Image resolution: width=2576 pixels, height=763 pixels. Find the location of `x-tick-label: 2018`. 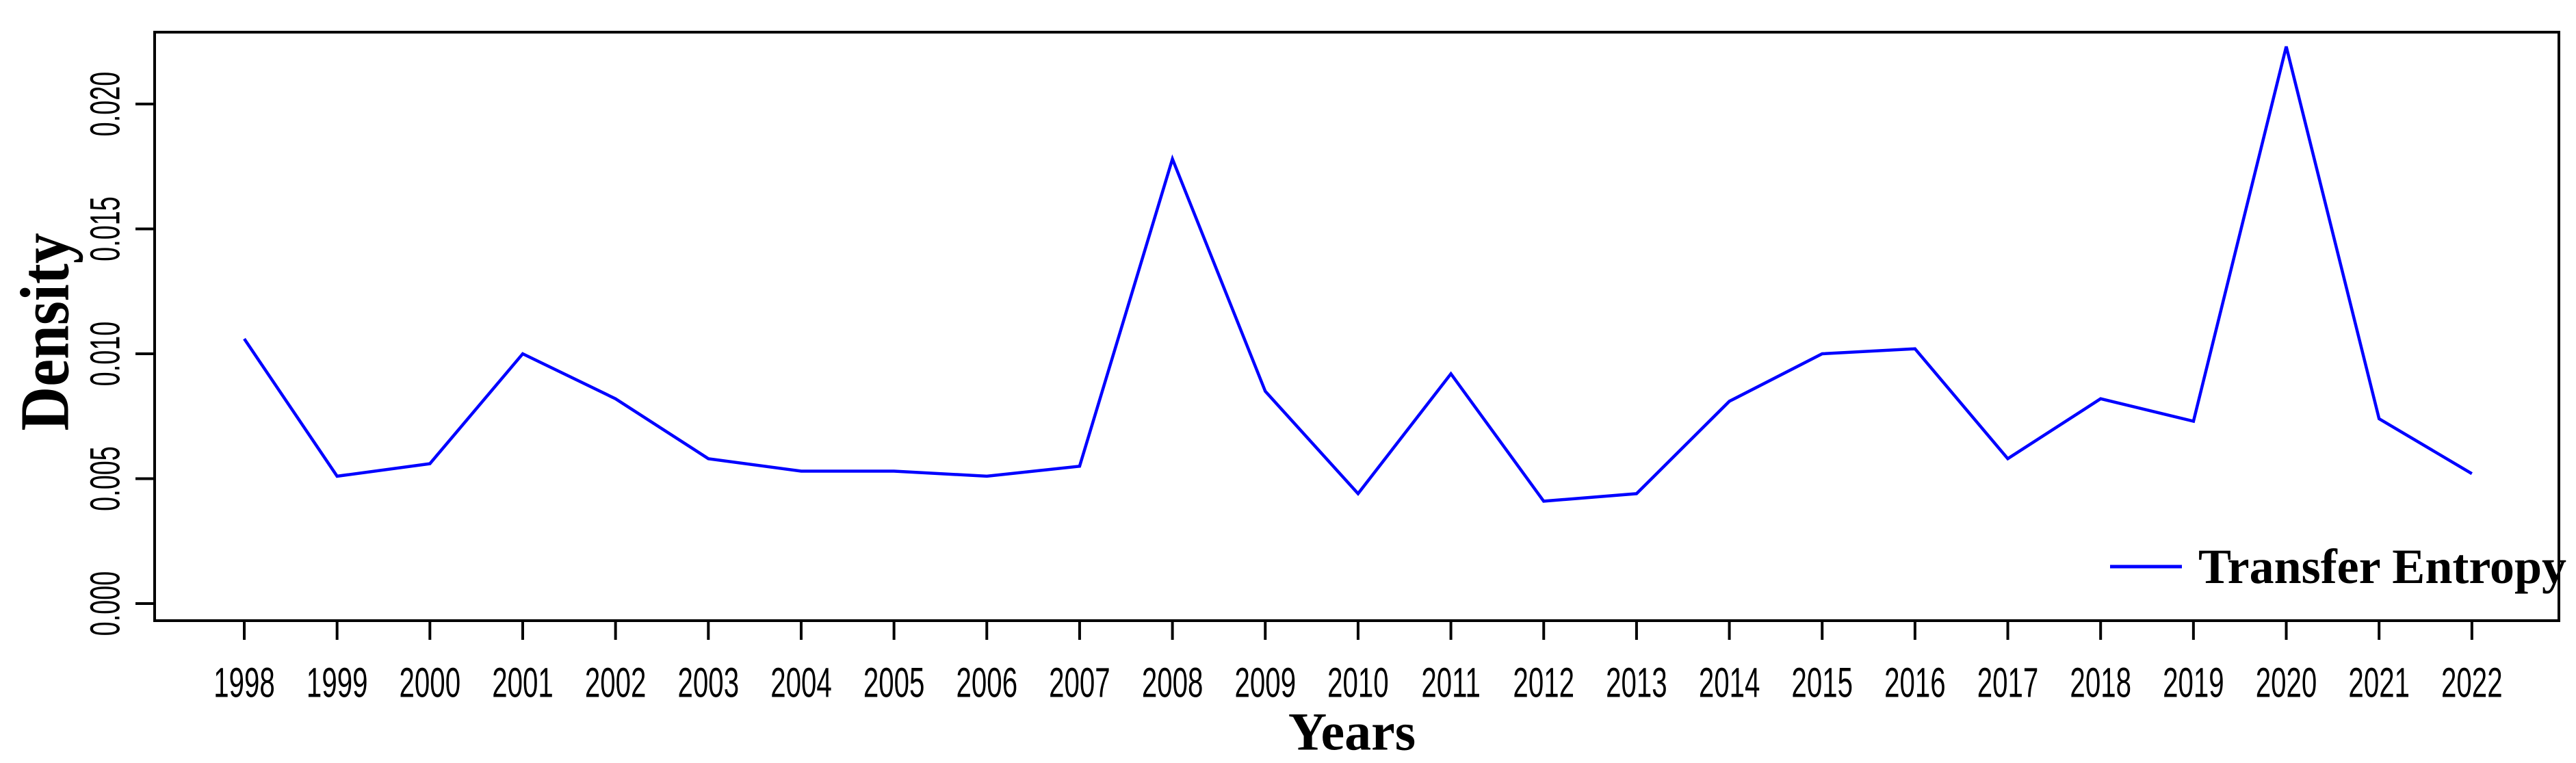

x-tick-label: 2018 is located at coordinates (2100, 682).